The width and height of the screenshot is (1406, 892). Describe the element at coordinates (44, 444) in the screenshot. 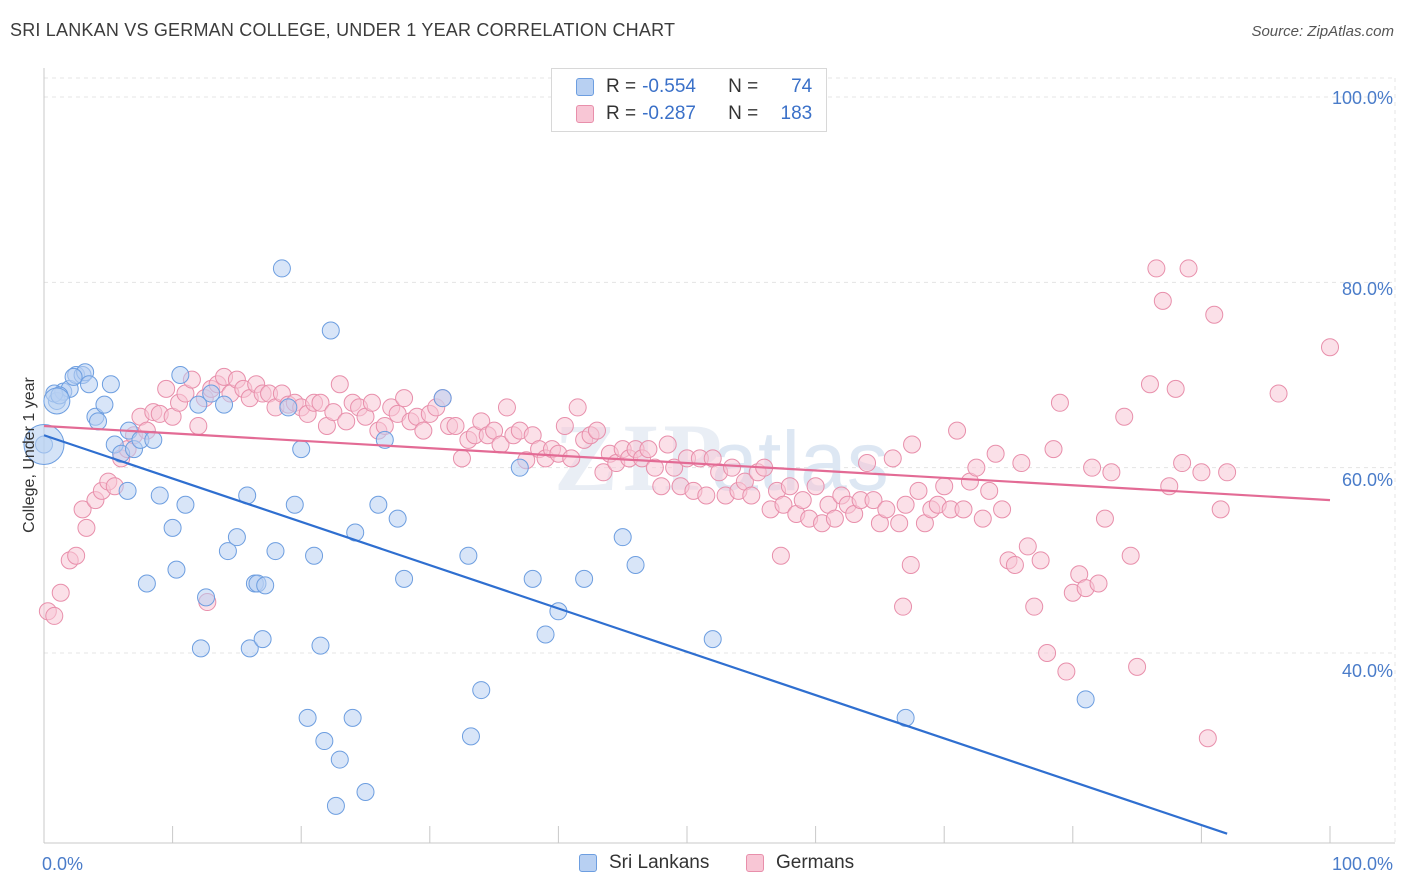

I see `data-point-cluster` at that location.